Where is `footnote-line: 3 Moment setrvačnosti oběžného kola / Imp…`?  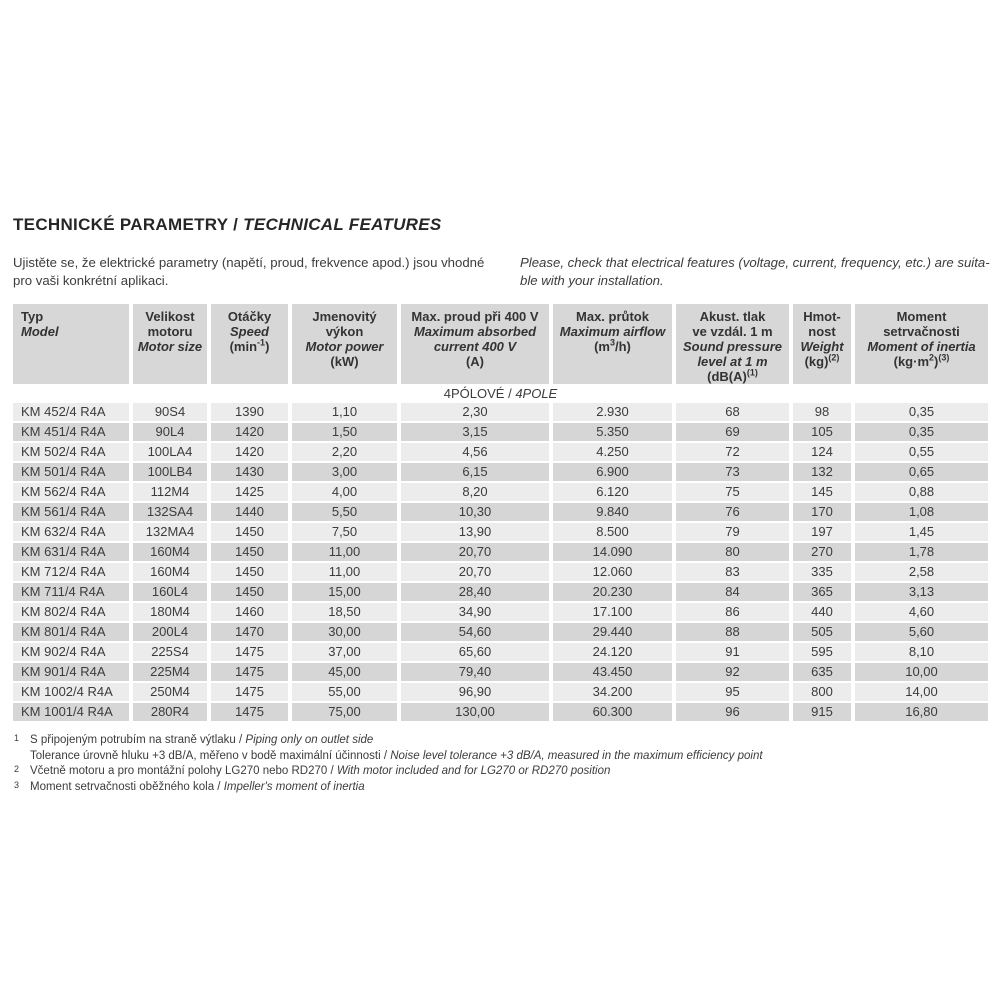
footnote-line: 3 Moment setrvačnosti oběžného kola / Imp… is located at coordinates (500, 788).